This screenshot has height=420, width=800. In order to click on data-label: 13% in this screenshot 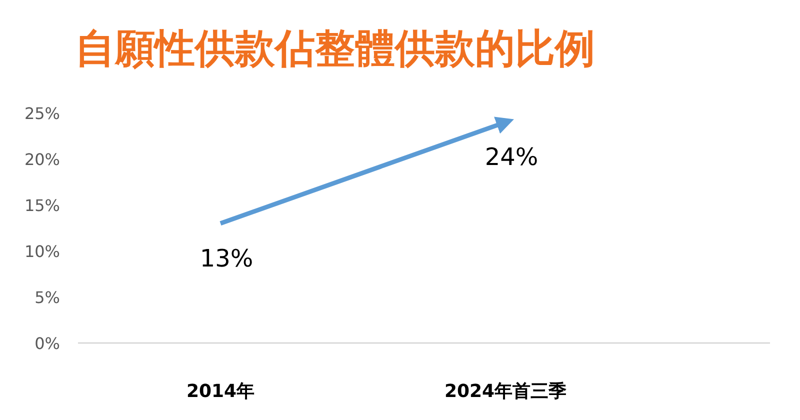, I will do `click(227, 258)`.